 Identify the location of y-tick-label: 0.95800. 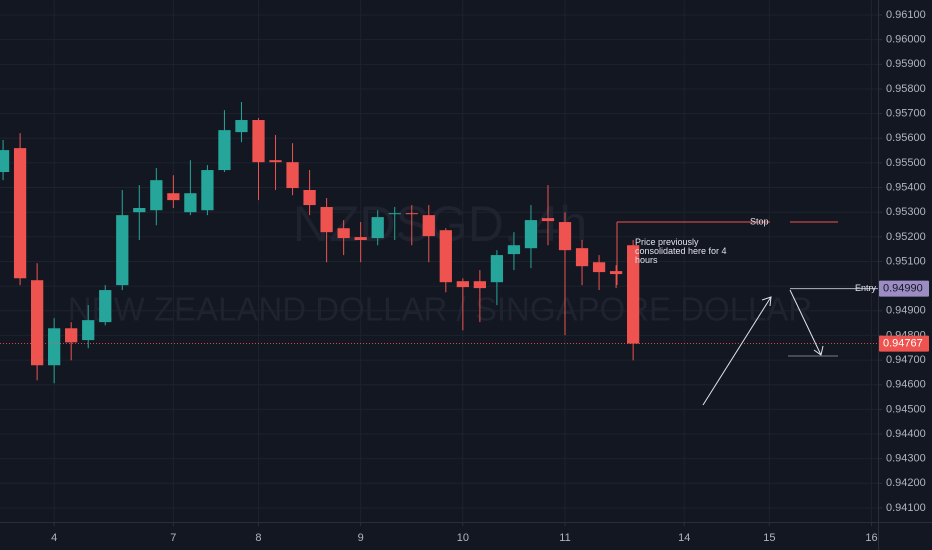
(906, 89).